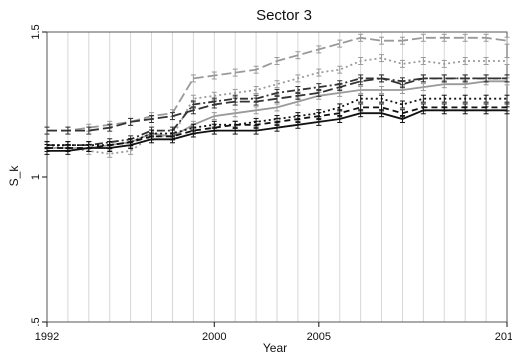 This screenshot has height=361, width=512. I want to click on series-line, so click(277, 122).